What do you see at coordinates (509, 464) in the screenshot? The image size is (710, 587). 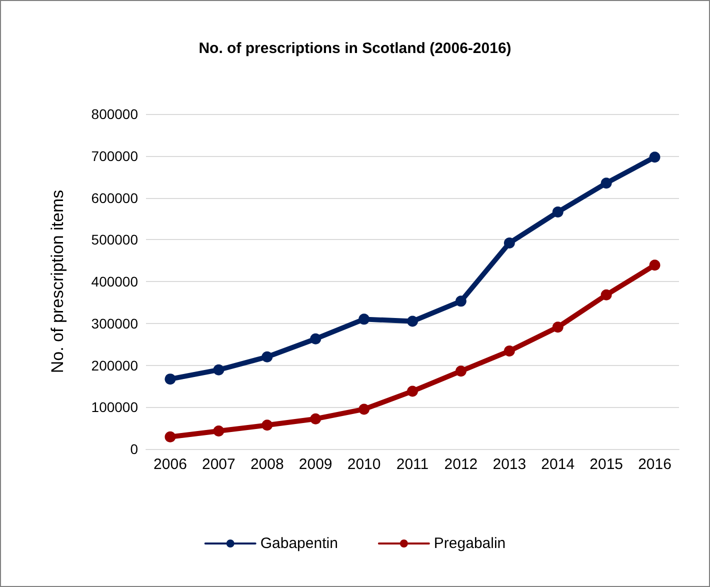 I see `x-tick-label: 2013` at bounding box center [509, 464].